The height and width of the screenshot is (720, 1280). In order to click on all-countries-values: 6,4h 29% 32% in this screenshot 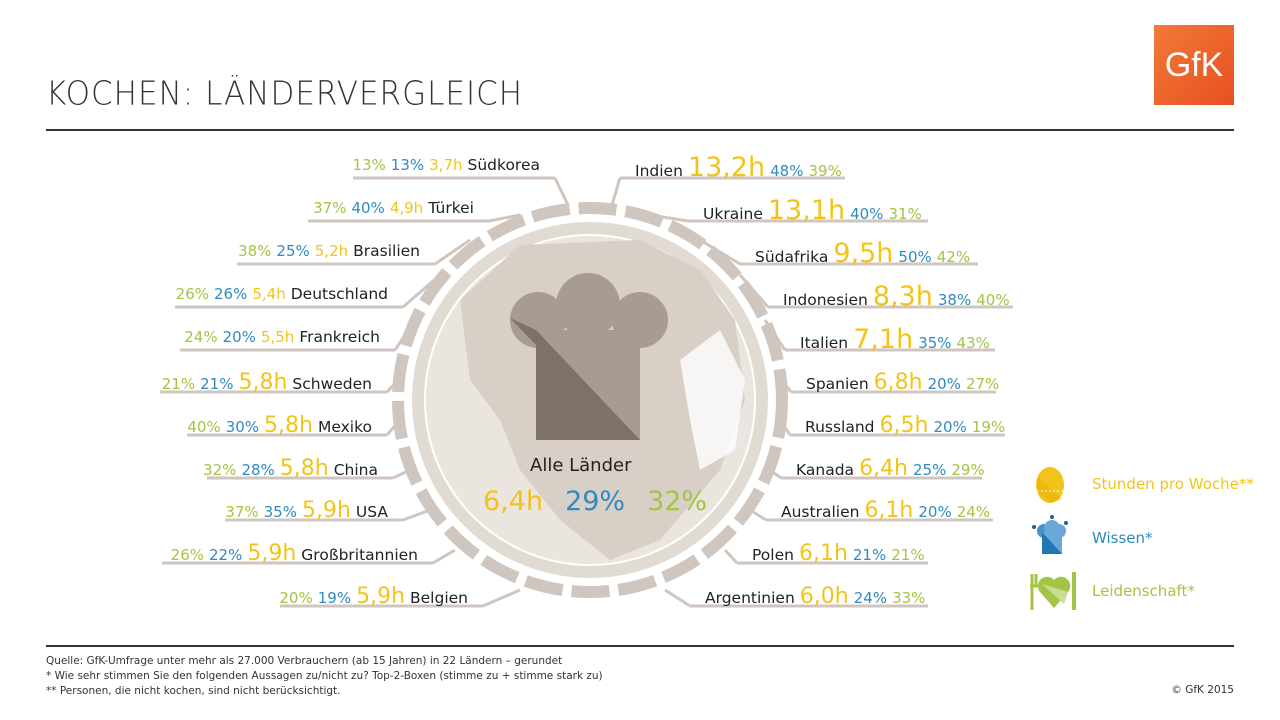, I will do `click(595, 501)`.